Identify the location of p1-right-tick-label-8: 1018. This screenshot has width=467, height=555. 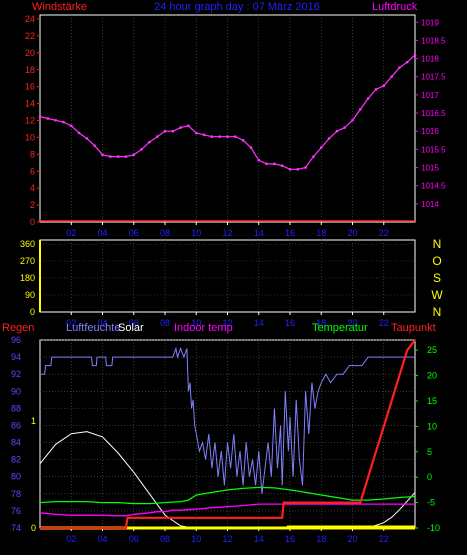
(430, 59).